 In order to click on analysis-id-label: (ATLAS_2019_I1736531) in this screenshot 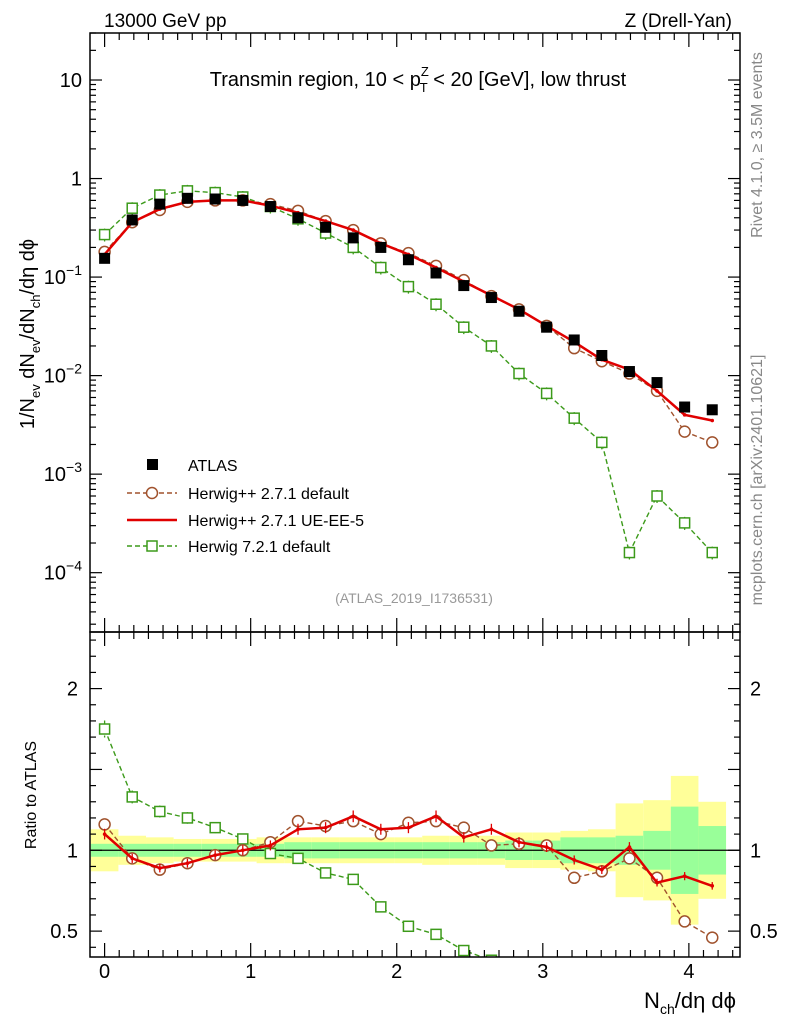, I will do `click(414, 598)`.